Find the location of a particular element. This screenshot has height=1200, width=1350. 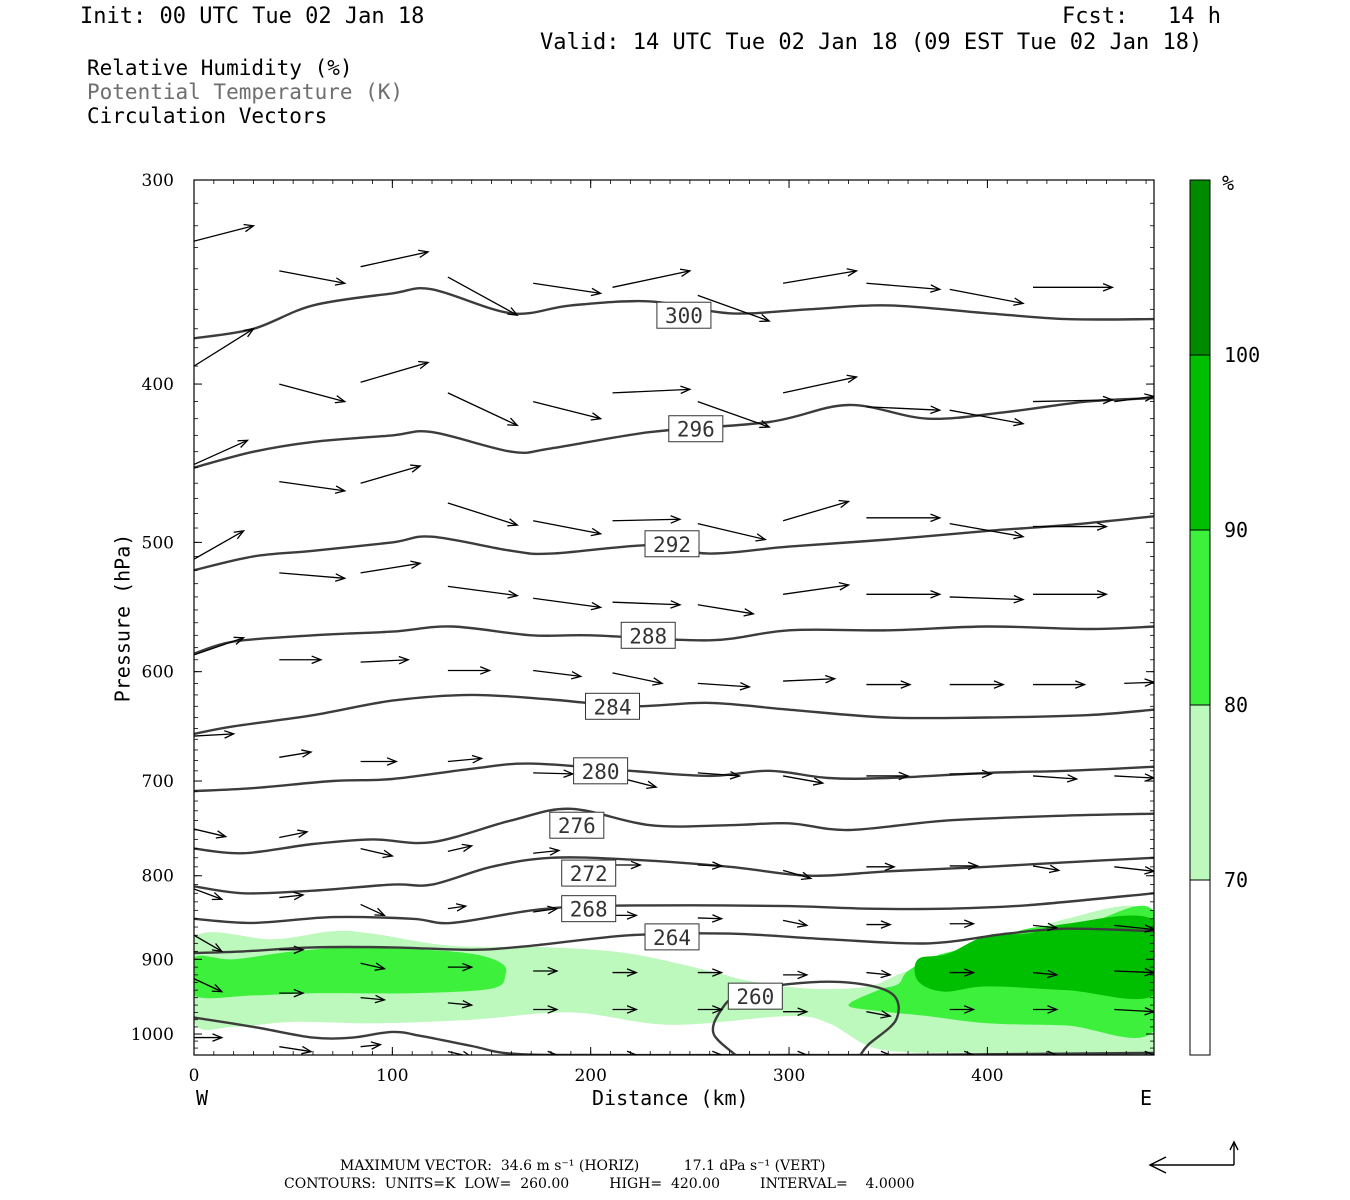

x-tick-label: 0 is located at coordinates (194, 1076).